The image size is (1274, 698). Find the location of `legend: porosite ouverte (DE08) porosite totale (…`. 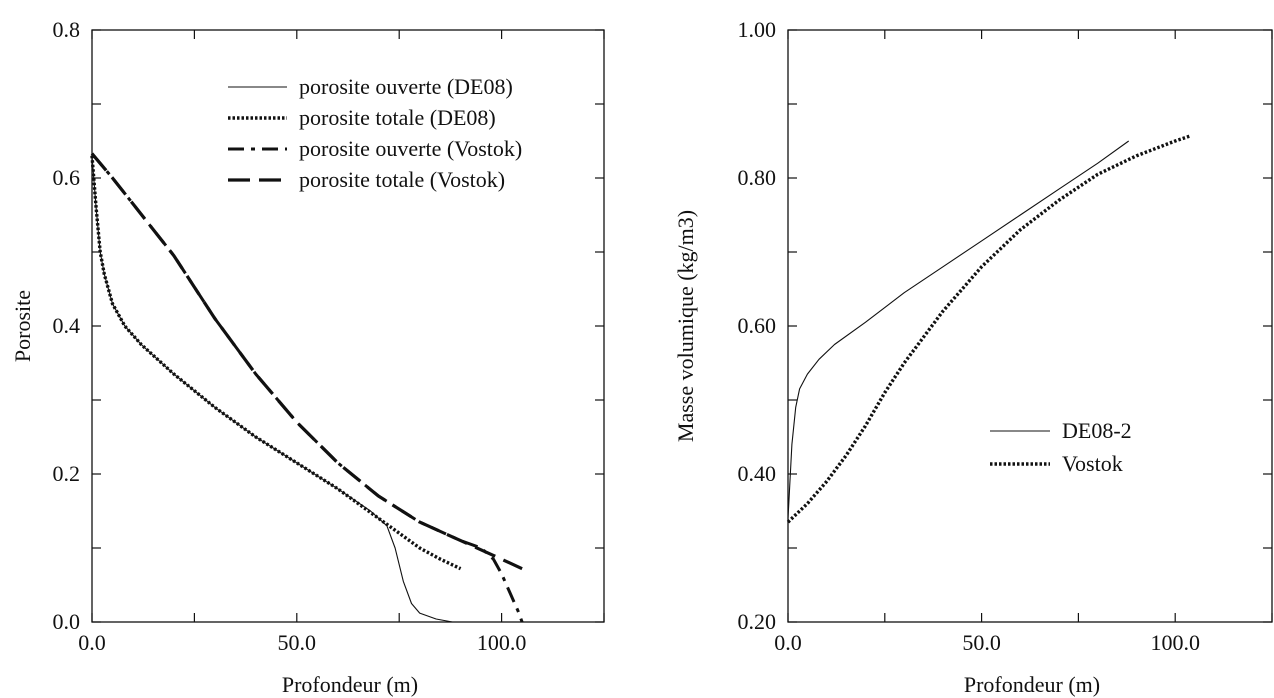

legend: porosite ouverte (DE08) porosite totale (… is located at coordinates (375, 133).